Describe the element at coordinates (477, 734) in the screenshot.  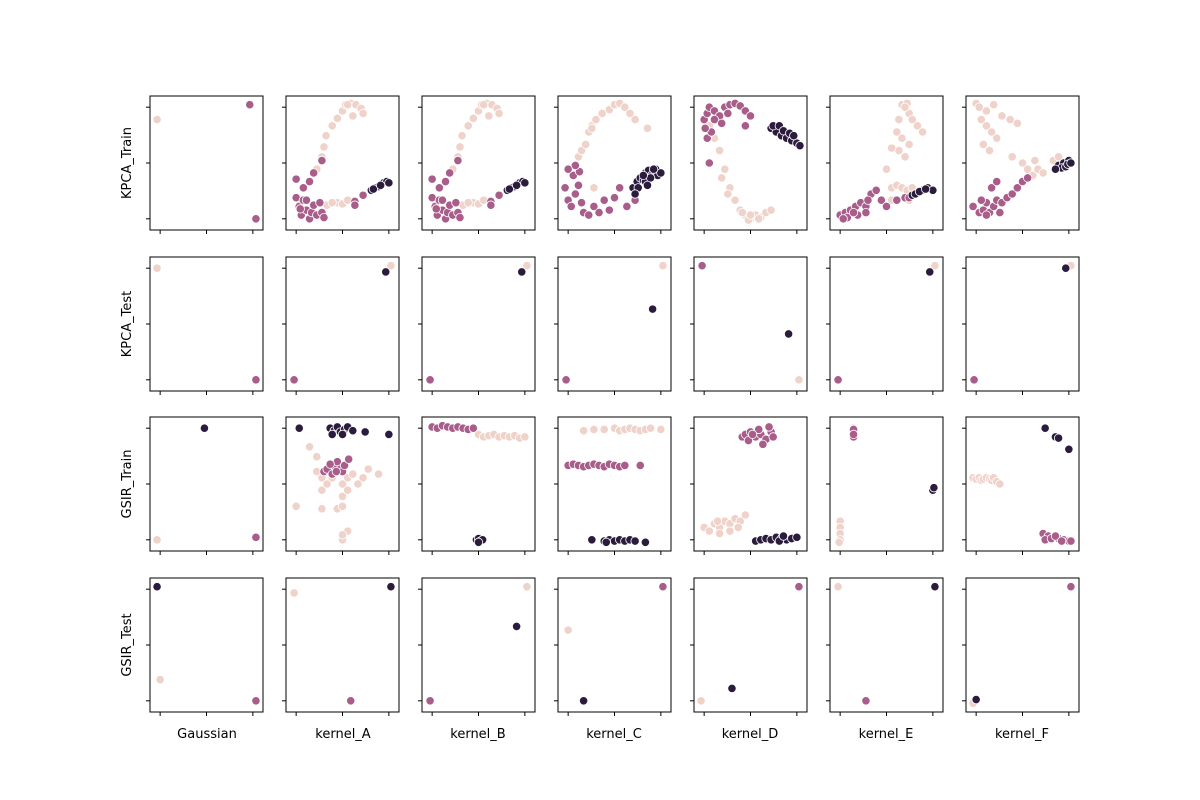
I see `column-label-kernel-b: kernel_B` at that location.